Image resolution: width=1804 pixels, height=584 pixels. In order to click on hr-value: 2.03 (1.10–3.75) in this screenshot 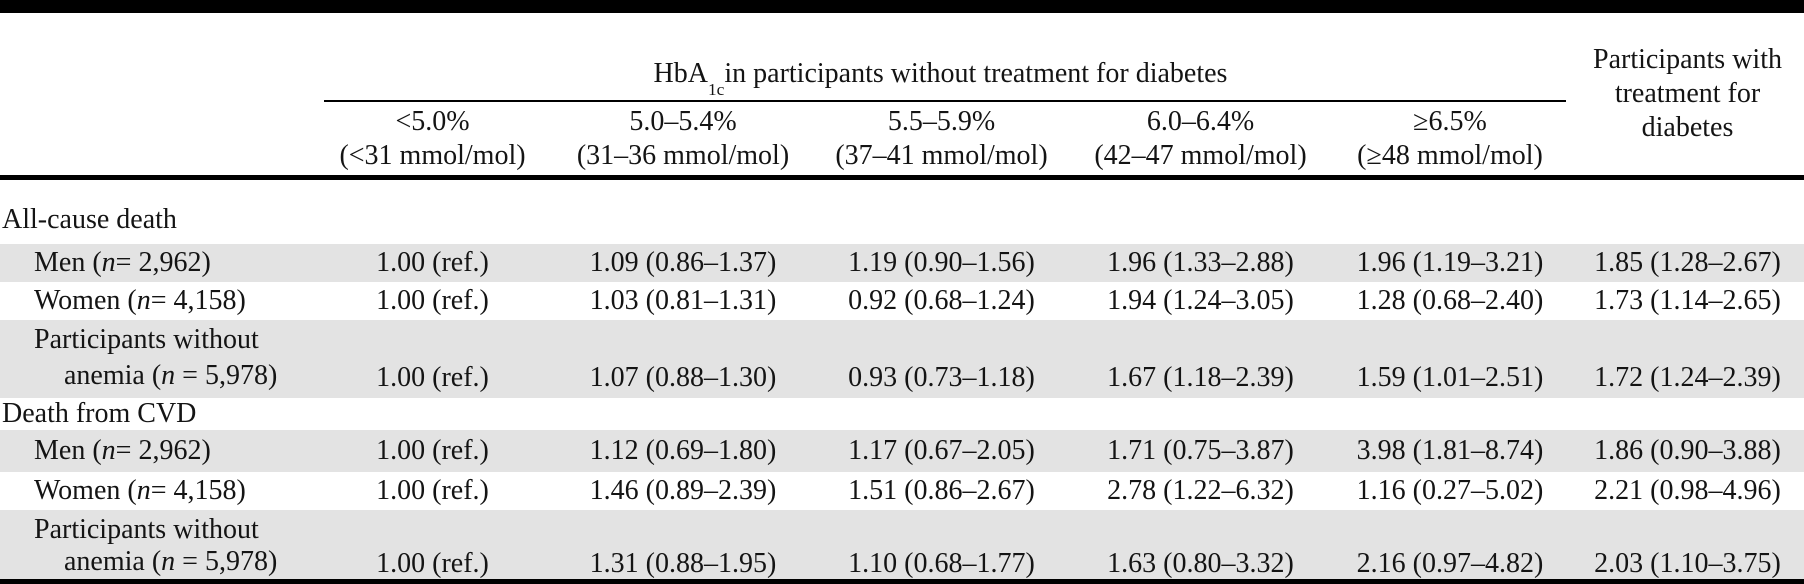, I will do `click(1687, 563)`.